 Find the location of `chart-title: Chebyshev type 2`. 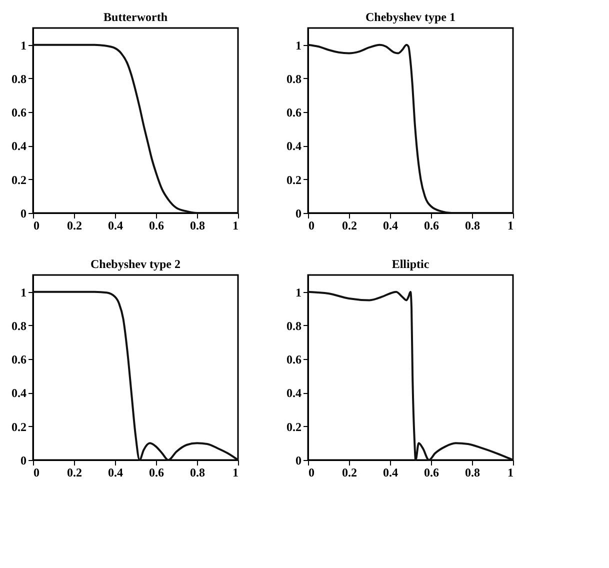

chart-title: Chebyshev type 2 is located at coordinates (135, 264).